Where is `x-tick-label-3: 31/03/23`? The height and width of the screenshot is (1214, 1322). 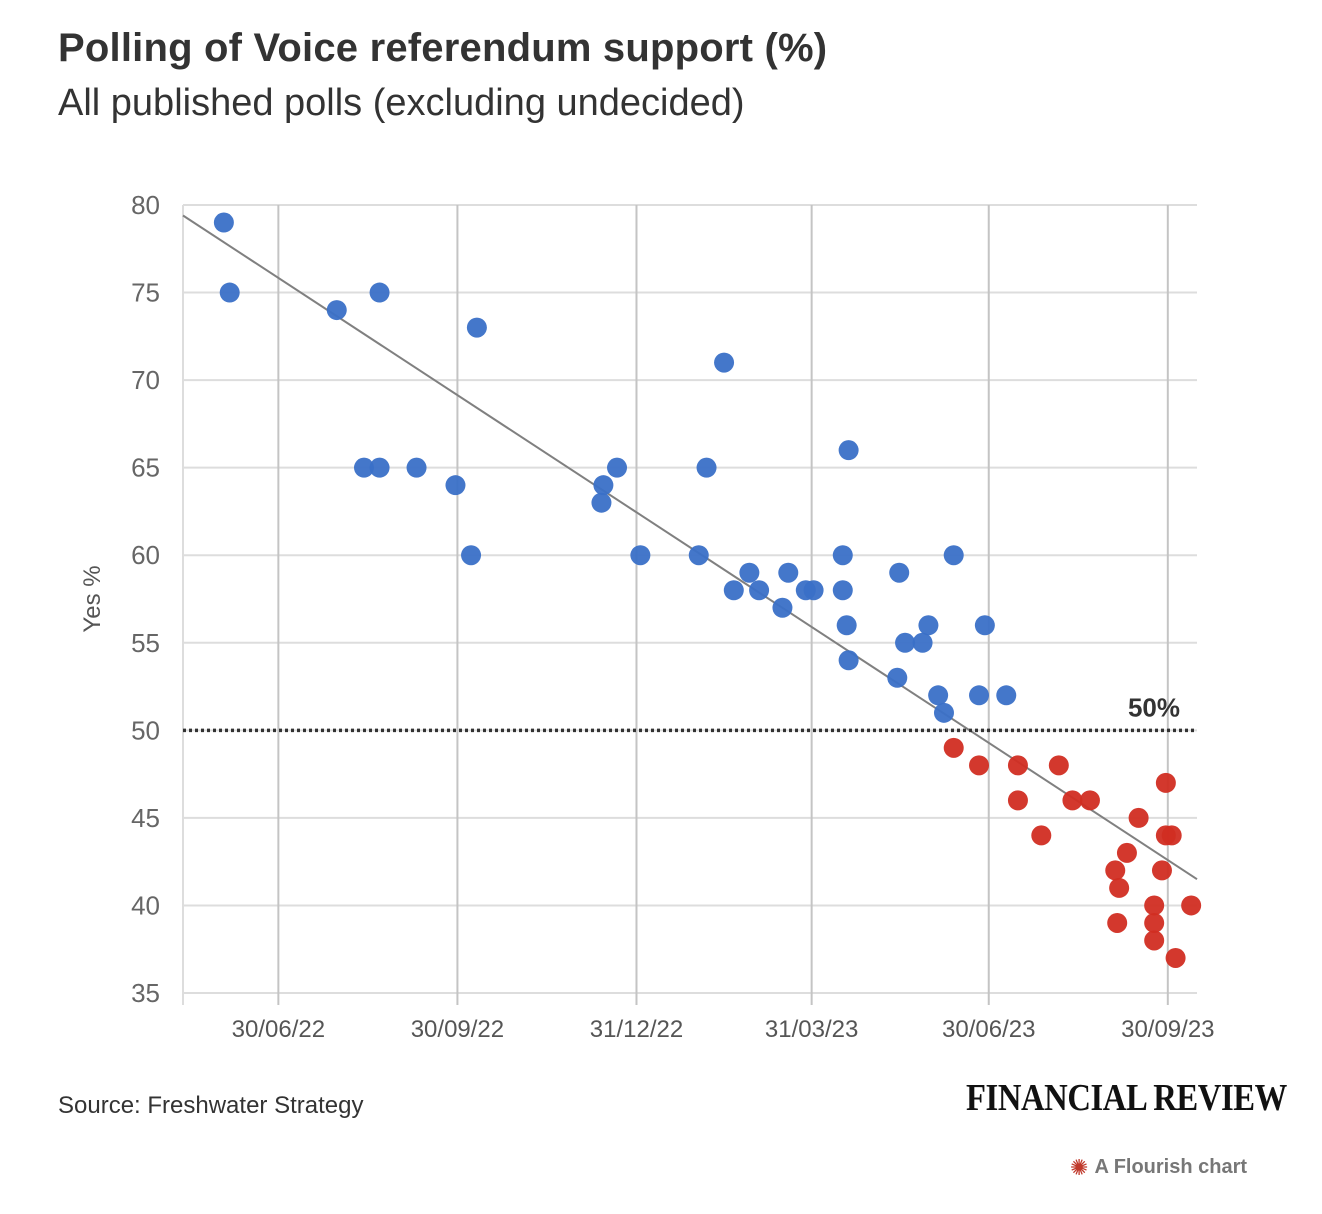
x-tick-label-3: 31/03/23 is located at coordinates (811, 1029).